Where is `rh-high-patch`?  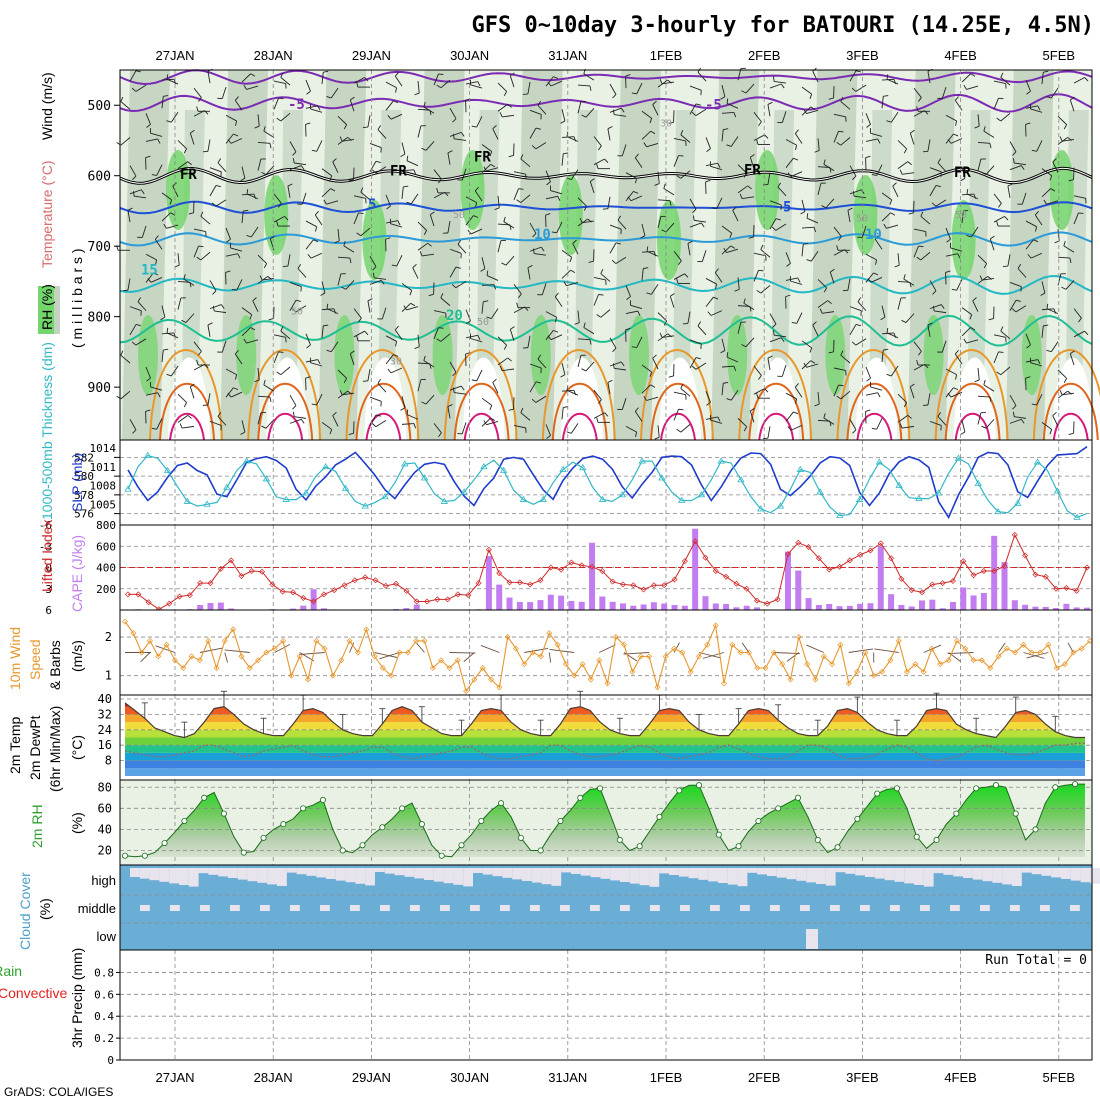 rh-high-patch is located at coordinates (374, 240).